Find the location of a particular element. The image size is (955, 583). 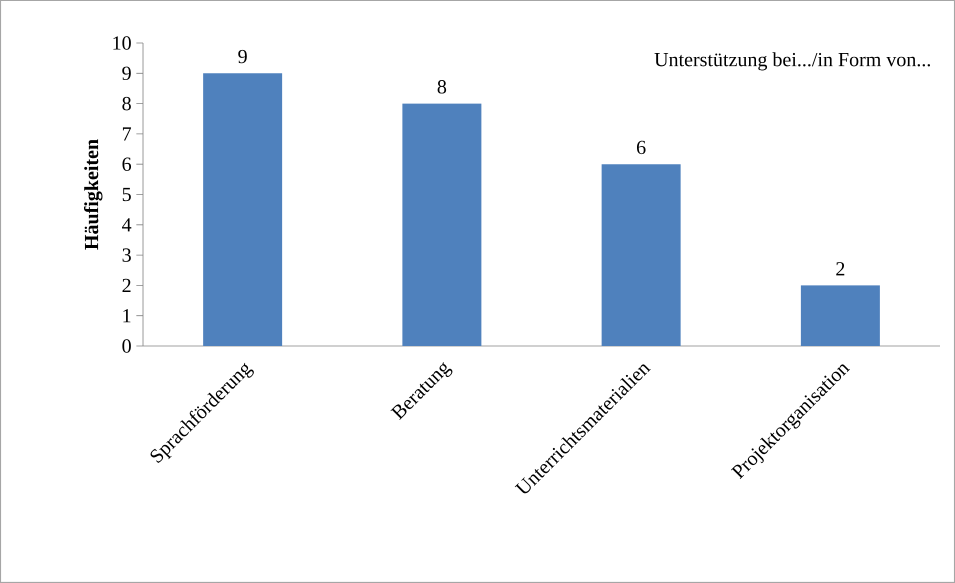

y-tick-label: 4 is located at coordinates (127, 225).